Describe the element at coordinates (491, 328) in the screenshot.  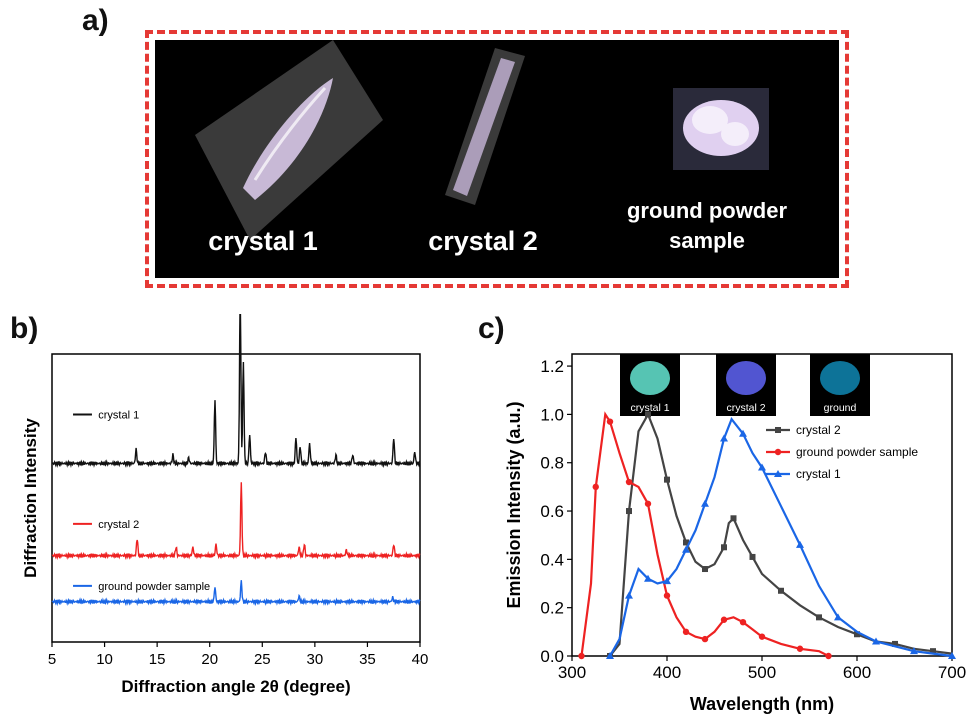
I see `panel-c-label: c)` at that location.